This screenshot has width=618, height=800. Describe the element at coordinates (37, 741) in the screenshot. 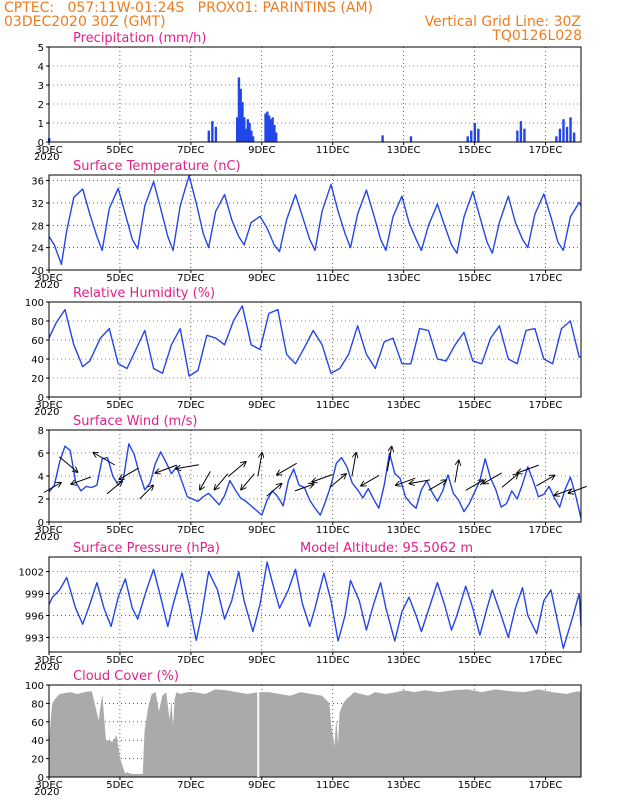

I see `y-tick-label: 40` at that location.